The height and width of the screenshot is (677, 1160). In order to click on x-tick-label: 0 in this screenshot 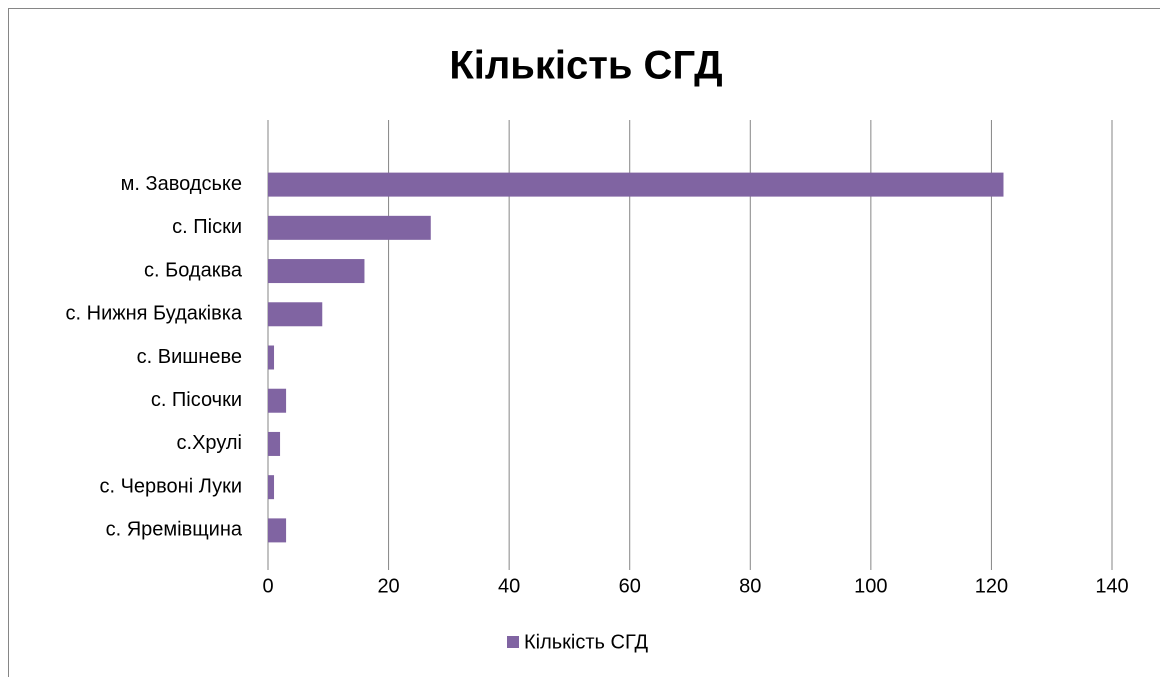, I will do `click(267, 586)`.